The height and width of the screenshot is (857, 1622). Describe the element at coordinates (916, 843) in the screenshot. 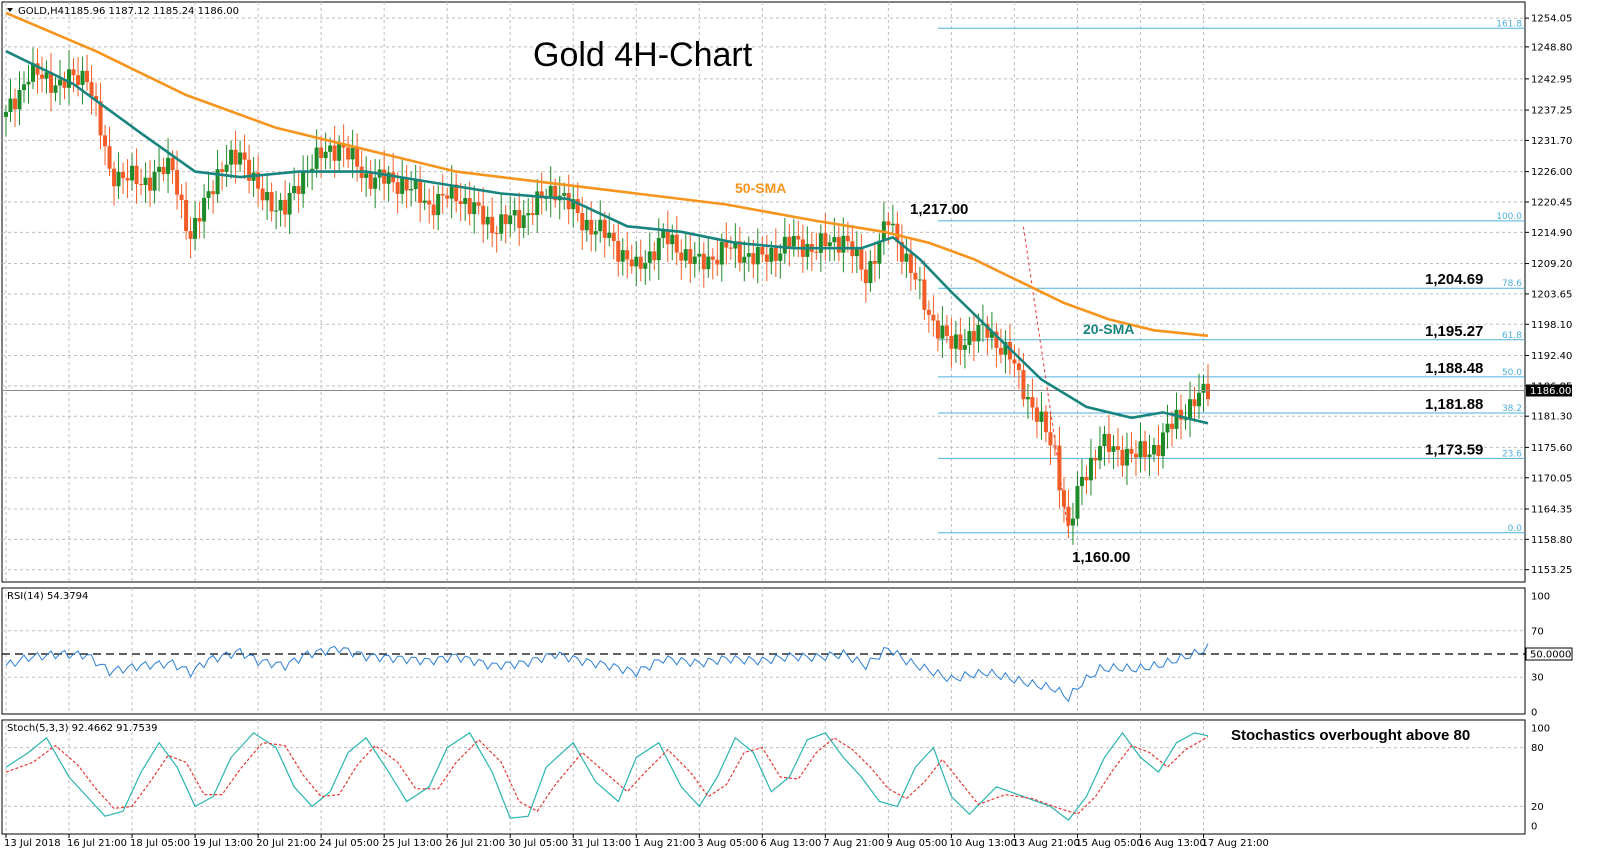

I see `x-tick-label: 9 Aug 05:00` at that location.